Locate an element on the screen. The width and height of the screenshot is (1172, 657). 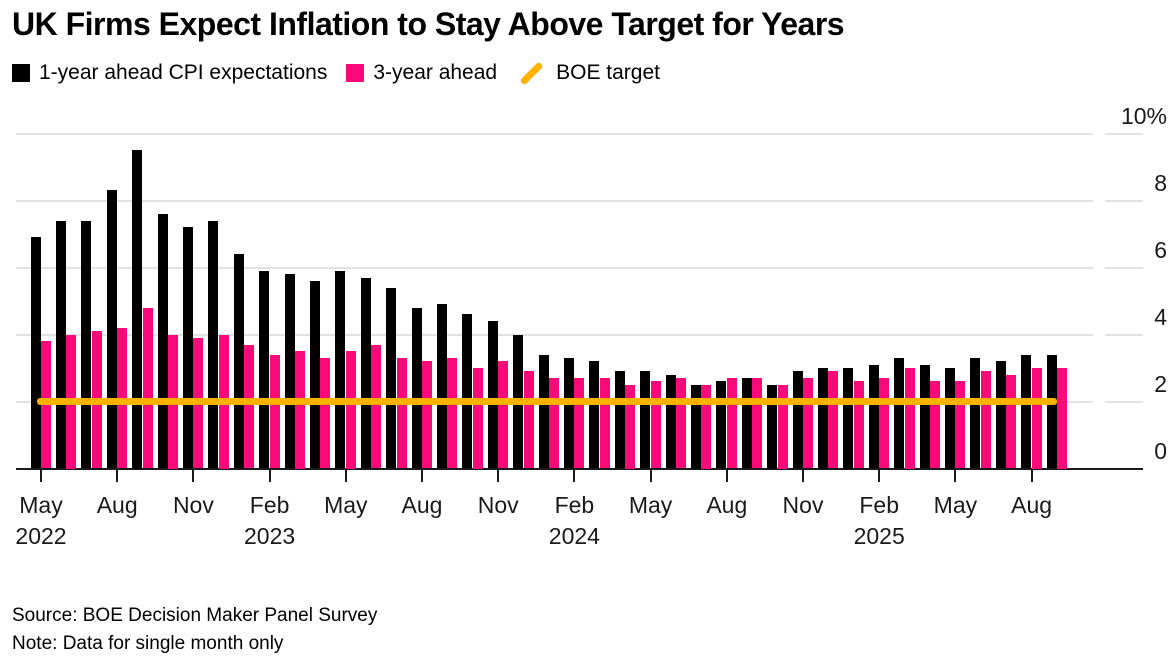
x-axis-year-label: 2023 is located at coordinates (270, 536).